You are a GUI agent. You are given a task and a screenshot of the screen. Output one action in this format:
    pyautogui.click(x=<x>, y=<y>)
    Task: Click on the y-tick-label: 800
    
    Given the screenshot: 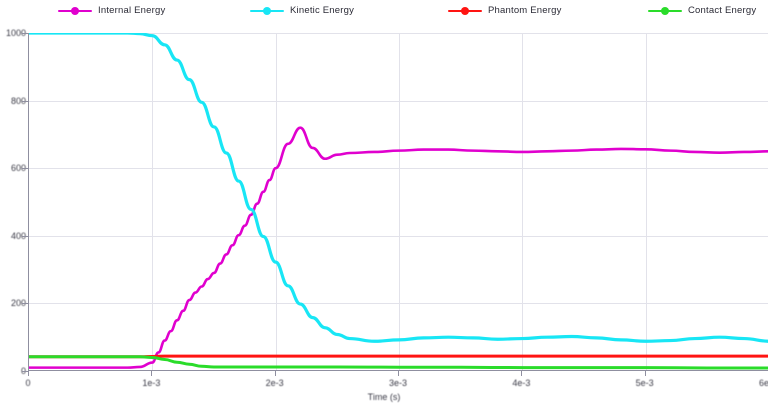 What is the action you would take?
    pyautogui.click(x=18, y=100)
    